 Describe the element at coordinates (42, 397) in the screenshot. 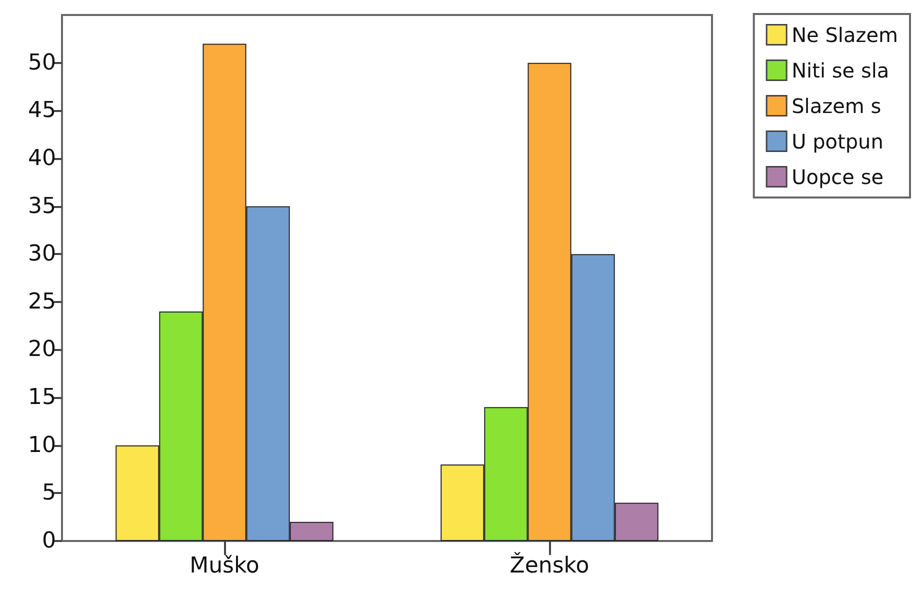

I see `y-tick-label: 15` at that location.